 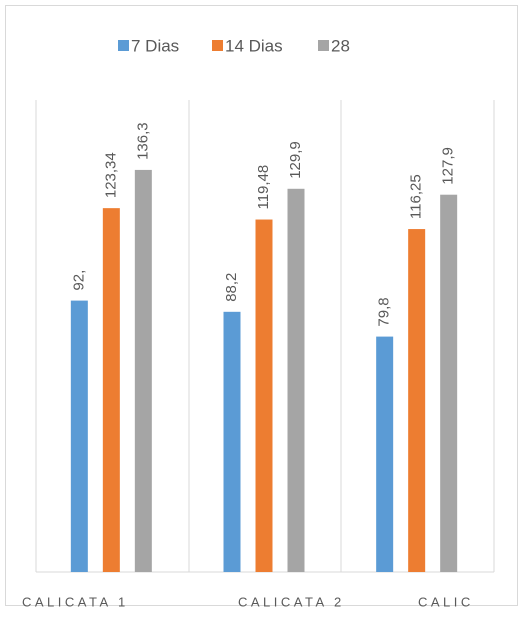 I want to click on data-label: 88,2, so click(x=231, y=287).